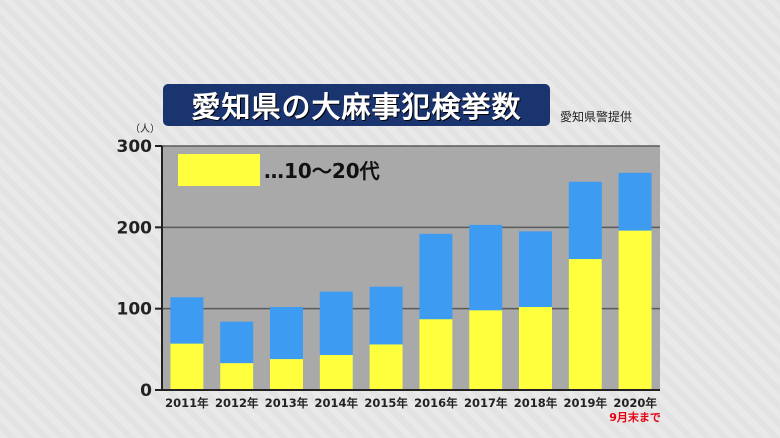 This screenshot has height=438, width=780. What do you see at coordinates (586, 403) in the screenshot?
I see `x-tick-label: 2019年` at bounding box center [586, 403].